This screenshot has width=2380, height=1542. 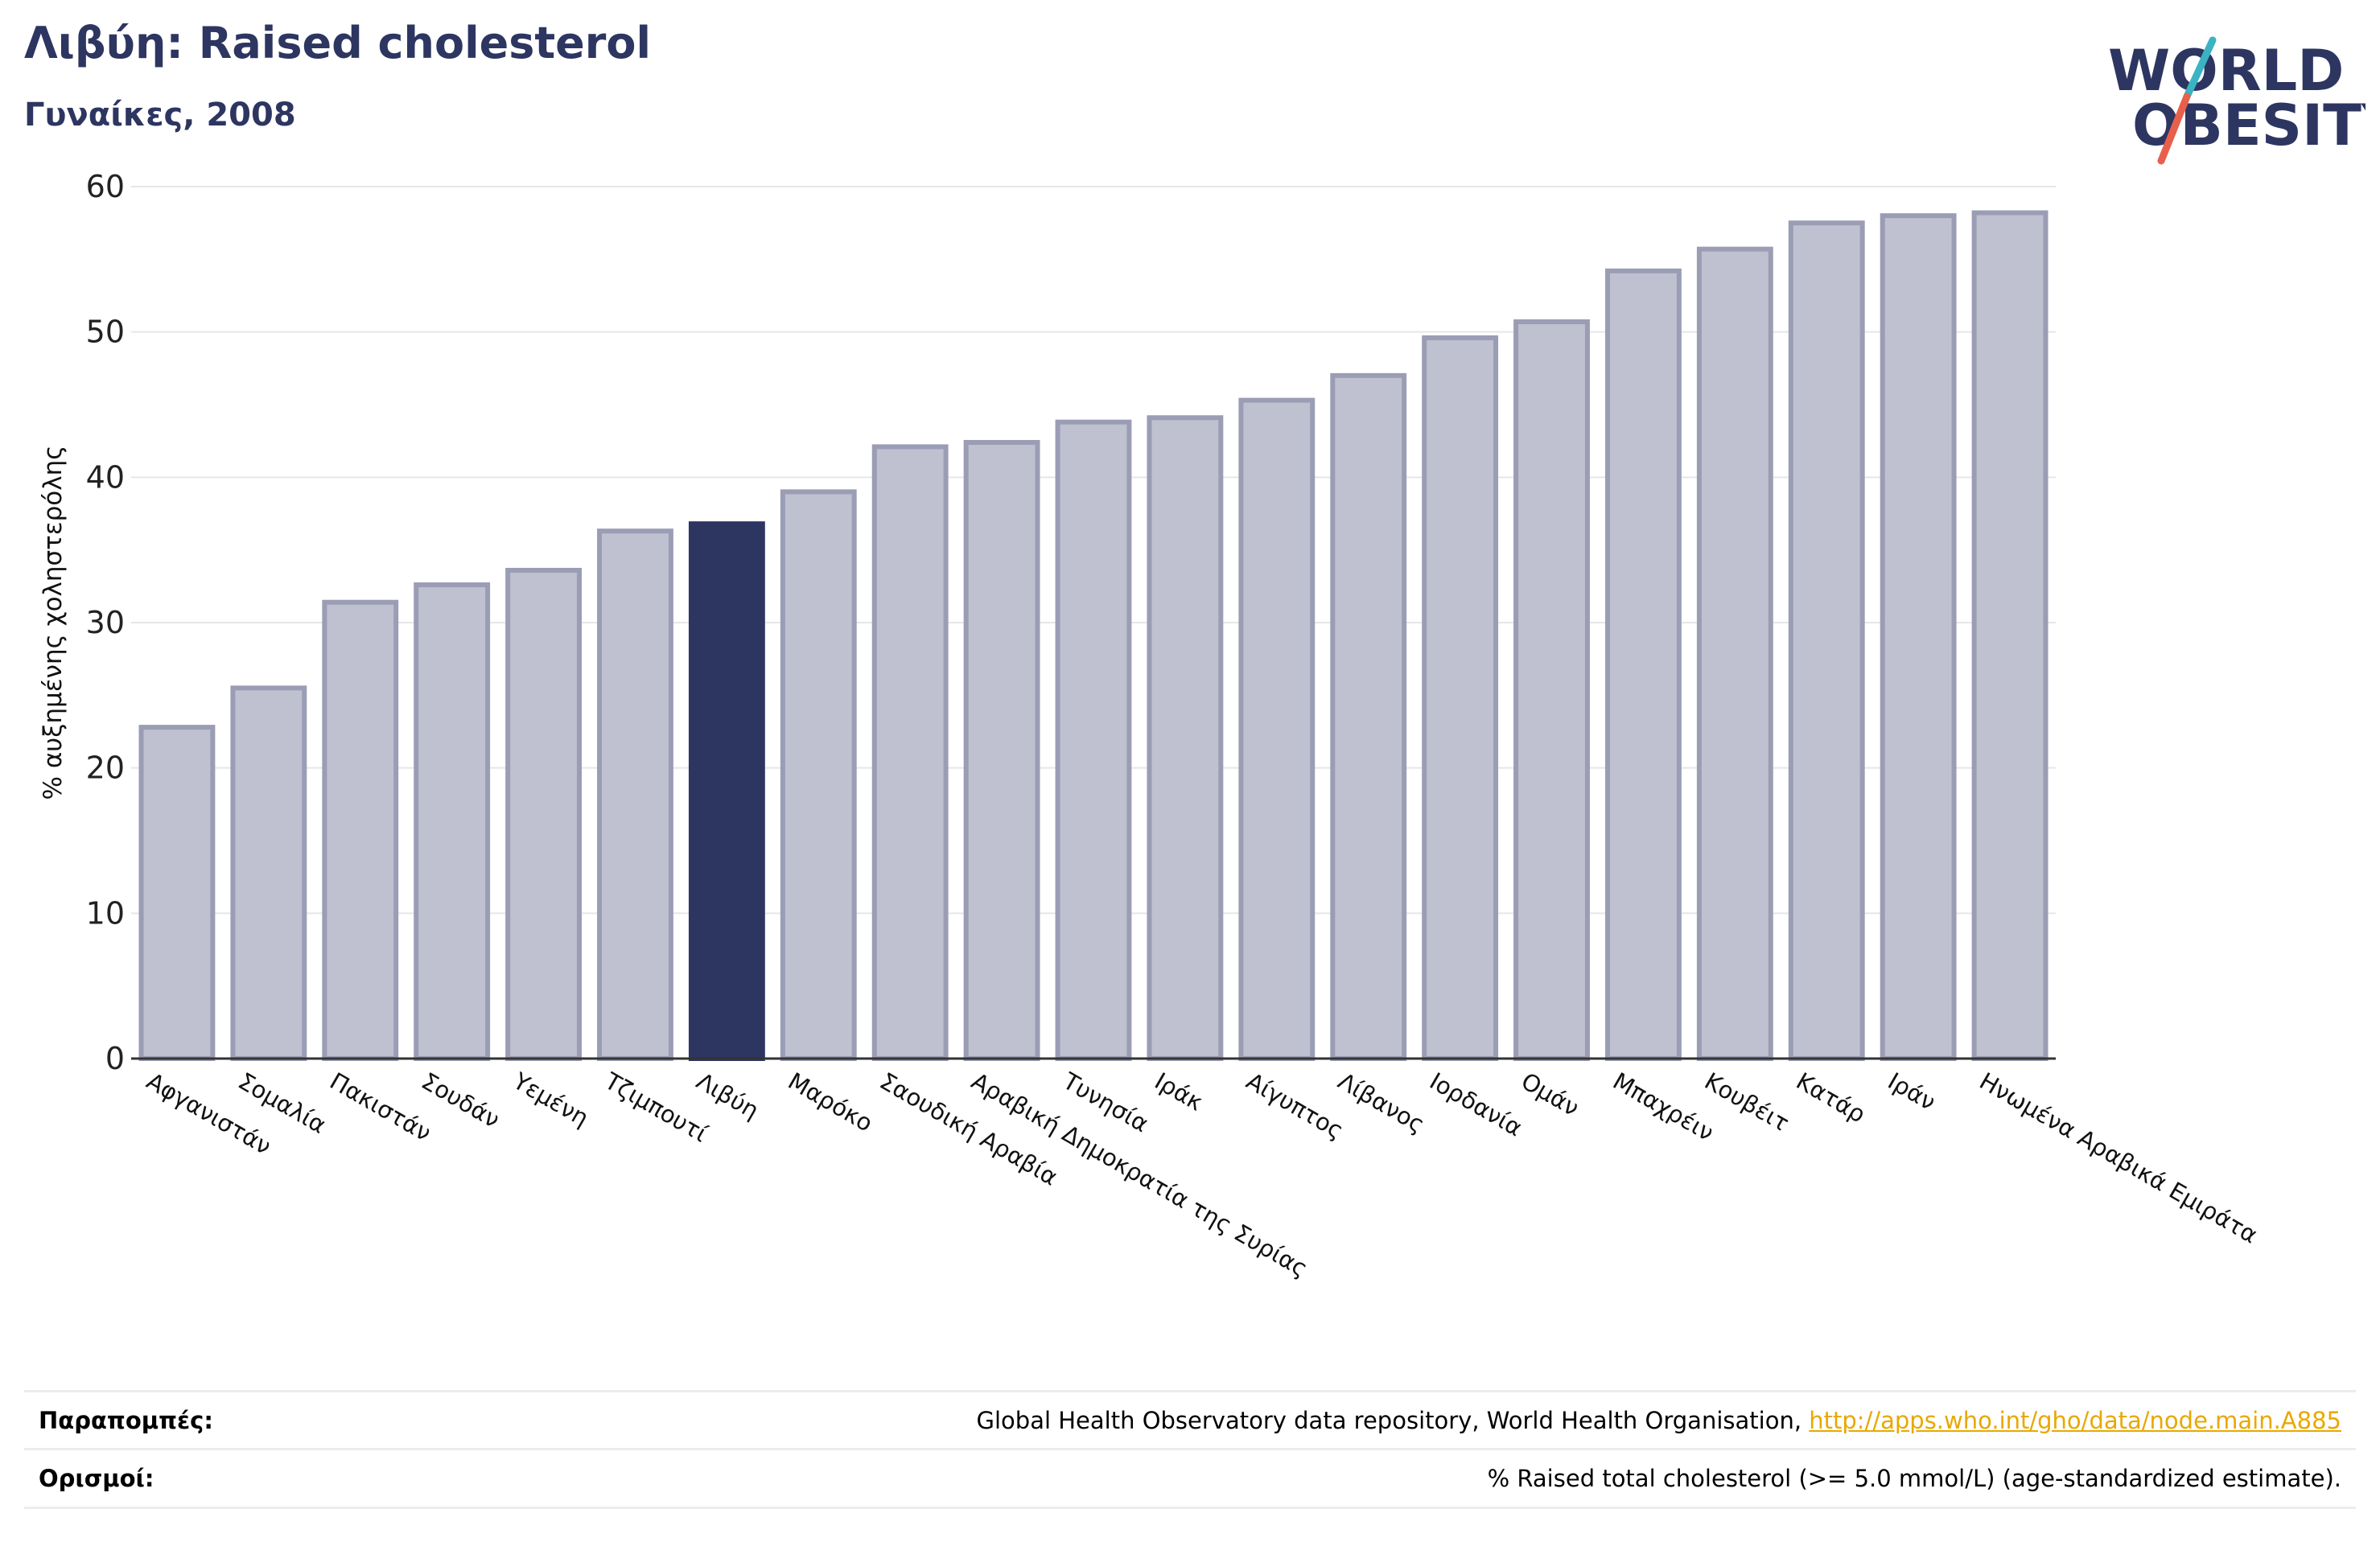 What do you see at coordinates (550, 1099) in the screenshot?
I see `x-tick-label-4: Υεμένη` at bounding box center [550, 1099].